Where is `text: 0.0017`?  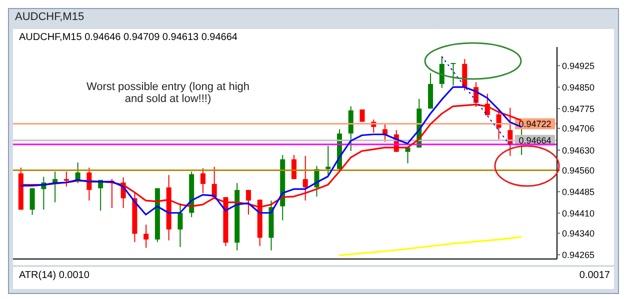 text: 0.0017 is located at coordinates (594, 275).